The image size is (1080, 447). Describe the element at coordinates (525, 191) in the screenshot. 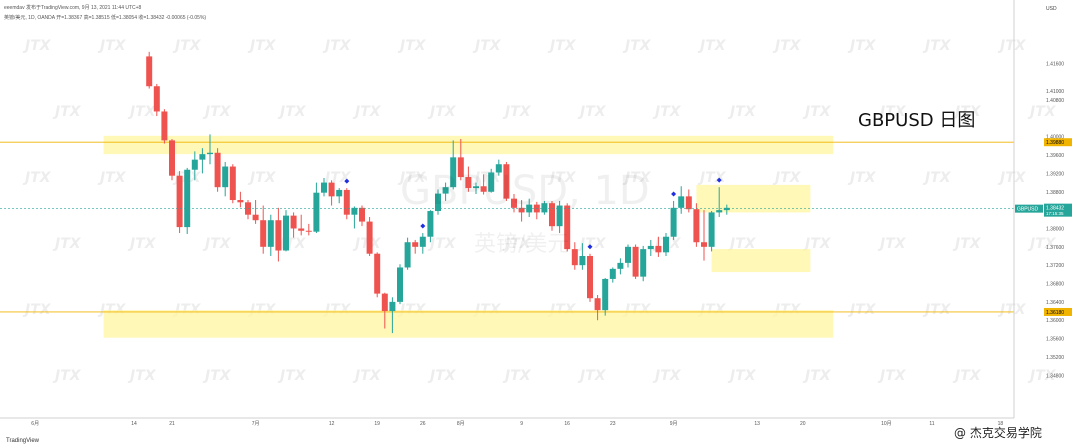

I see `watermark-symbol: GBPUSD, 1D` at that location.